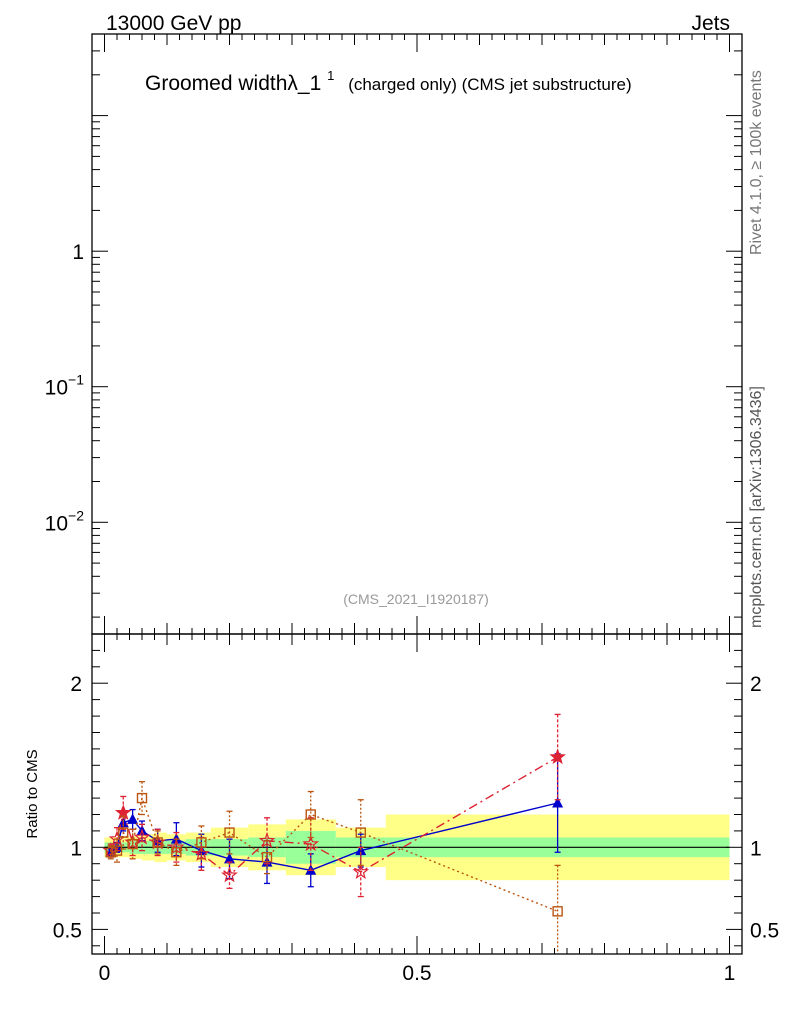 The image size is (786, 1024). I want to click on energy-label: 13000 GeV pp, so click(173, 23).